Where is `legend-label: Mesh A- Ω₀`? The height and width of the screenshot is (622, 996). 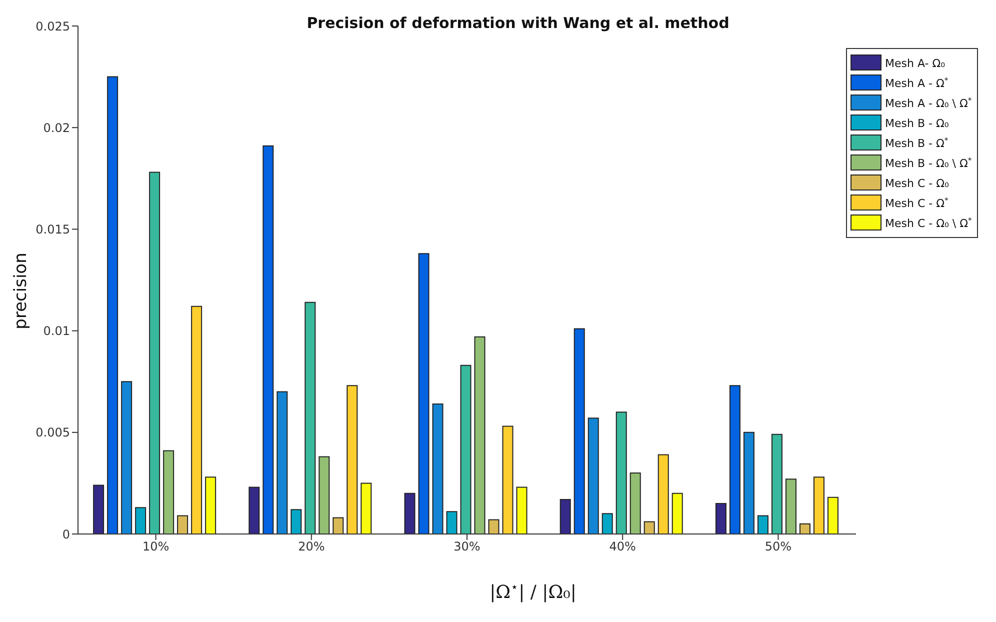
legend-label: Mesh A- Ω₀ is located at coordinates (915, 63).